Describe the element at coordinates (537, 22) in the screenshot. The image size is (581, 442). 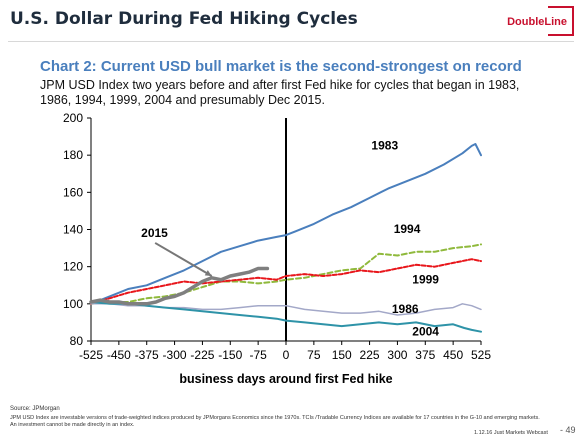
I see `logo-text: DoubleLine` at that location.